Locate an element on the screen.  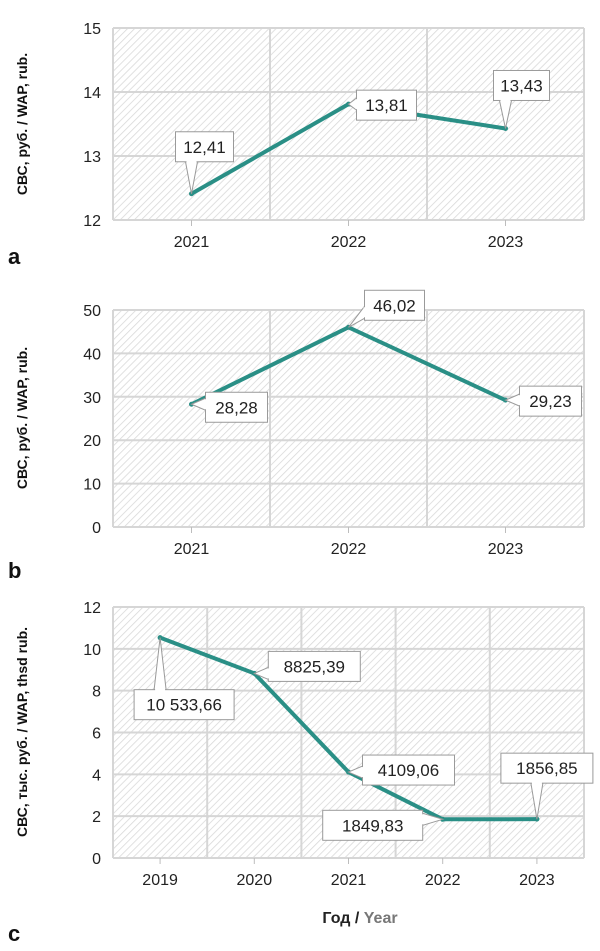
data-label-1: 8825,39 is located at coordinates (307, 666).